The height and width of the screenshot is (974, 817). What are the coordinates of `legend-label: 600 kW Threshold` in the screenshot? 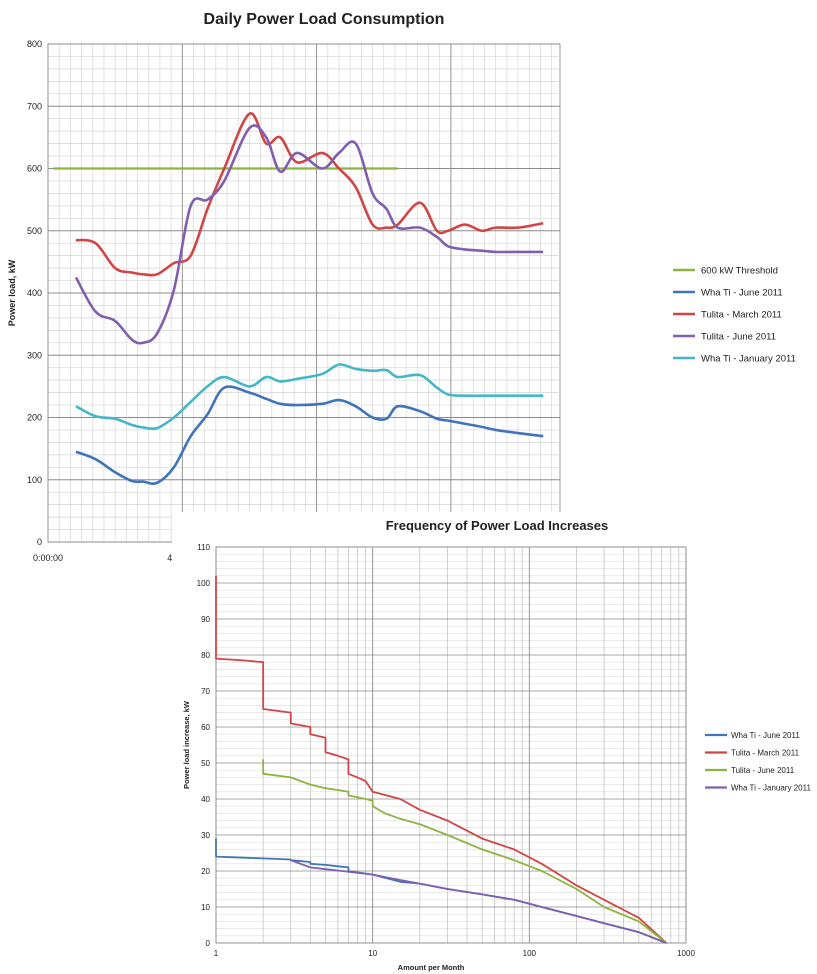 It's located at (739, 271).